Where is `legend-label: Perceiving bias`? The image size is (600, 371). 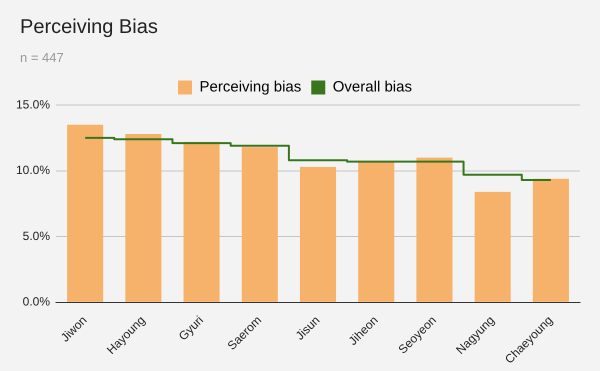
legend-label: Perceiving bias is located at coordinates (251, 87).